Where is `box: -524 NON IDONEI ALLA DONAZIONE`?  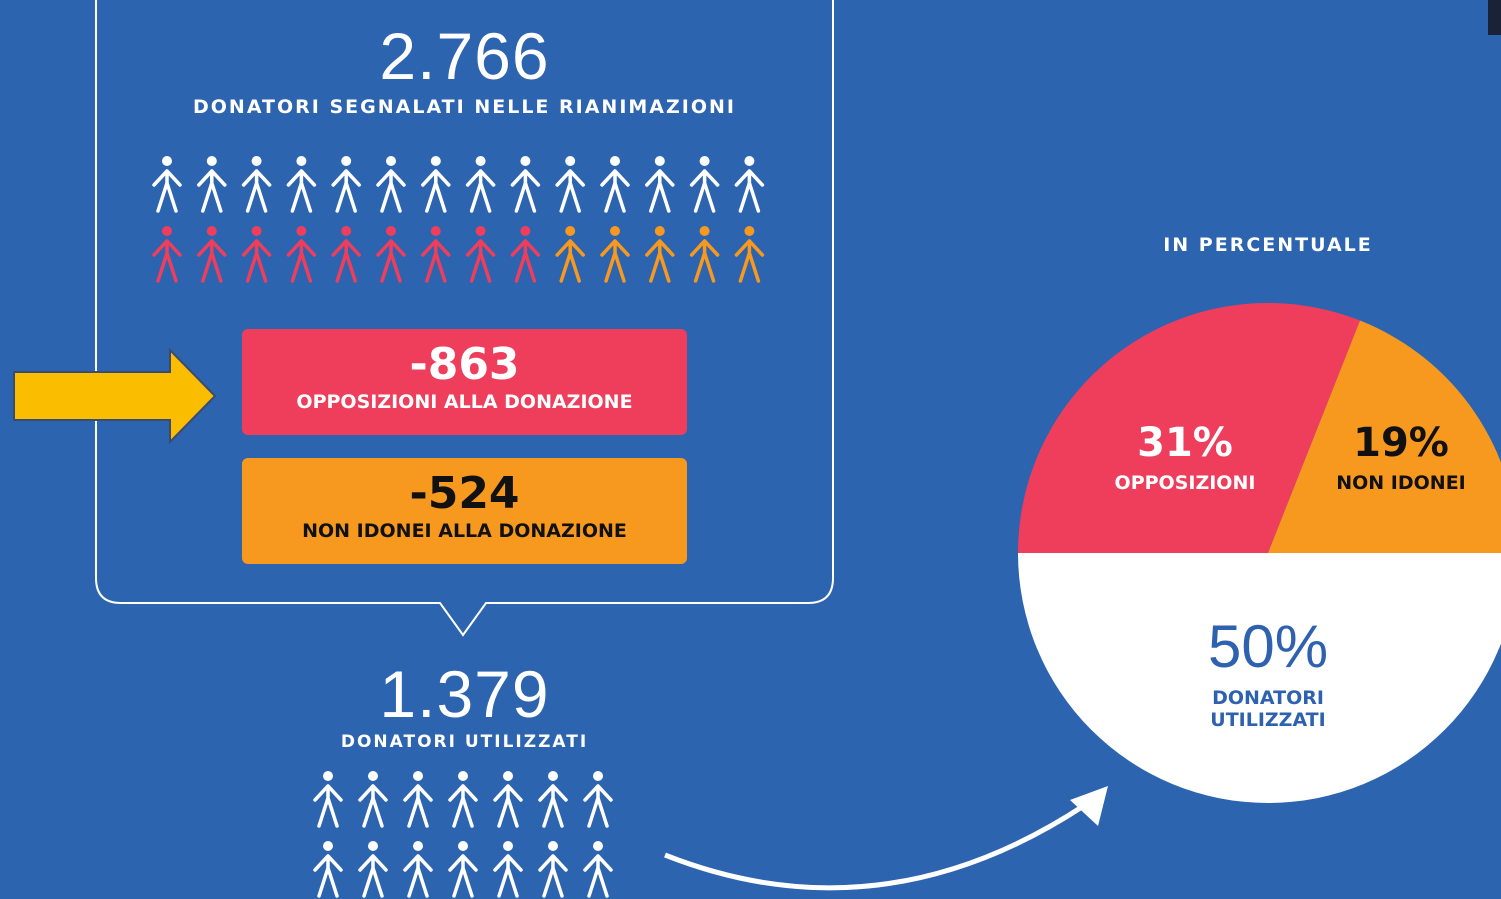 box: -524 NON IDONEI ALLA DONAZIONE is located at coordinates (464, 511).